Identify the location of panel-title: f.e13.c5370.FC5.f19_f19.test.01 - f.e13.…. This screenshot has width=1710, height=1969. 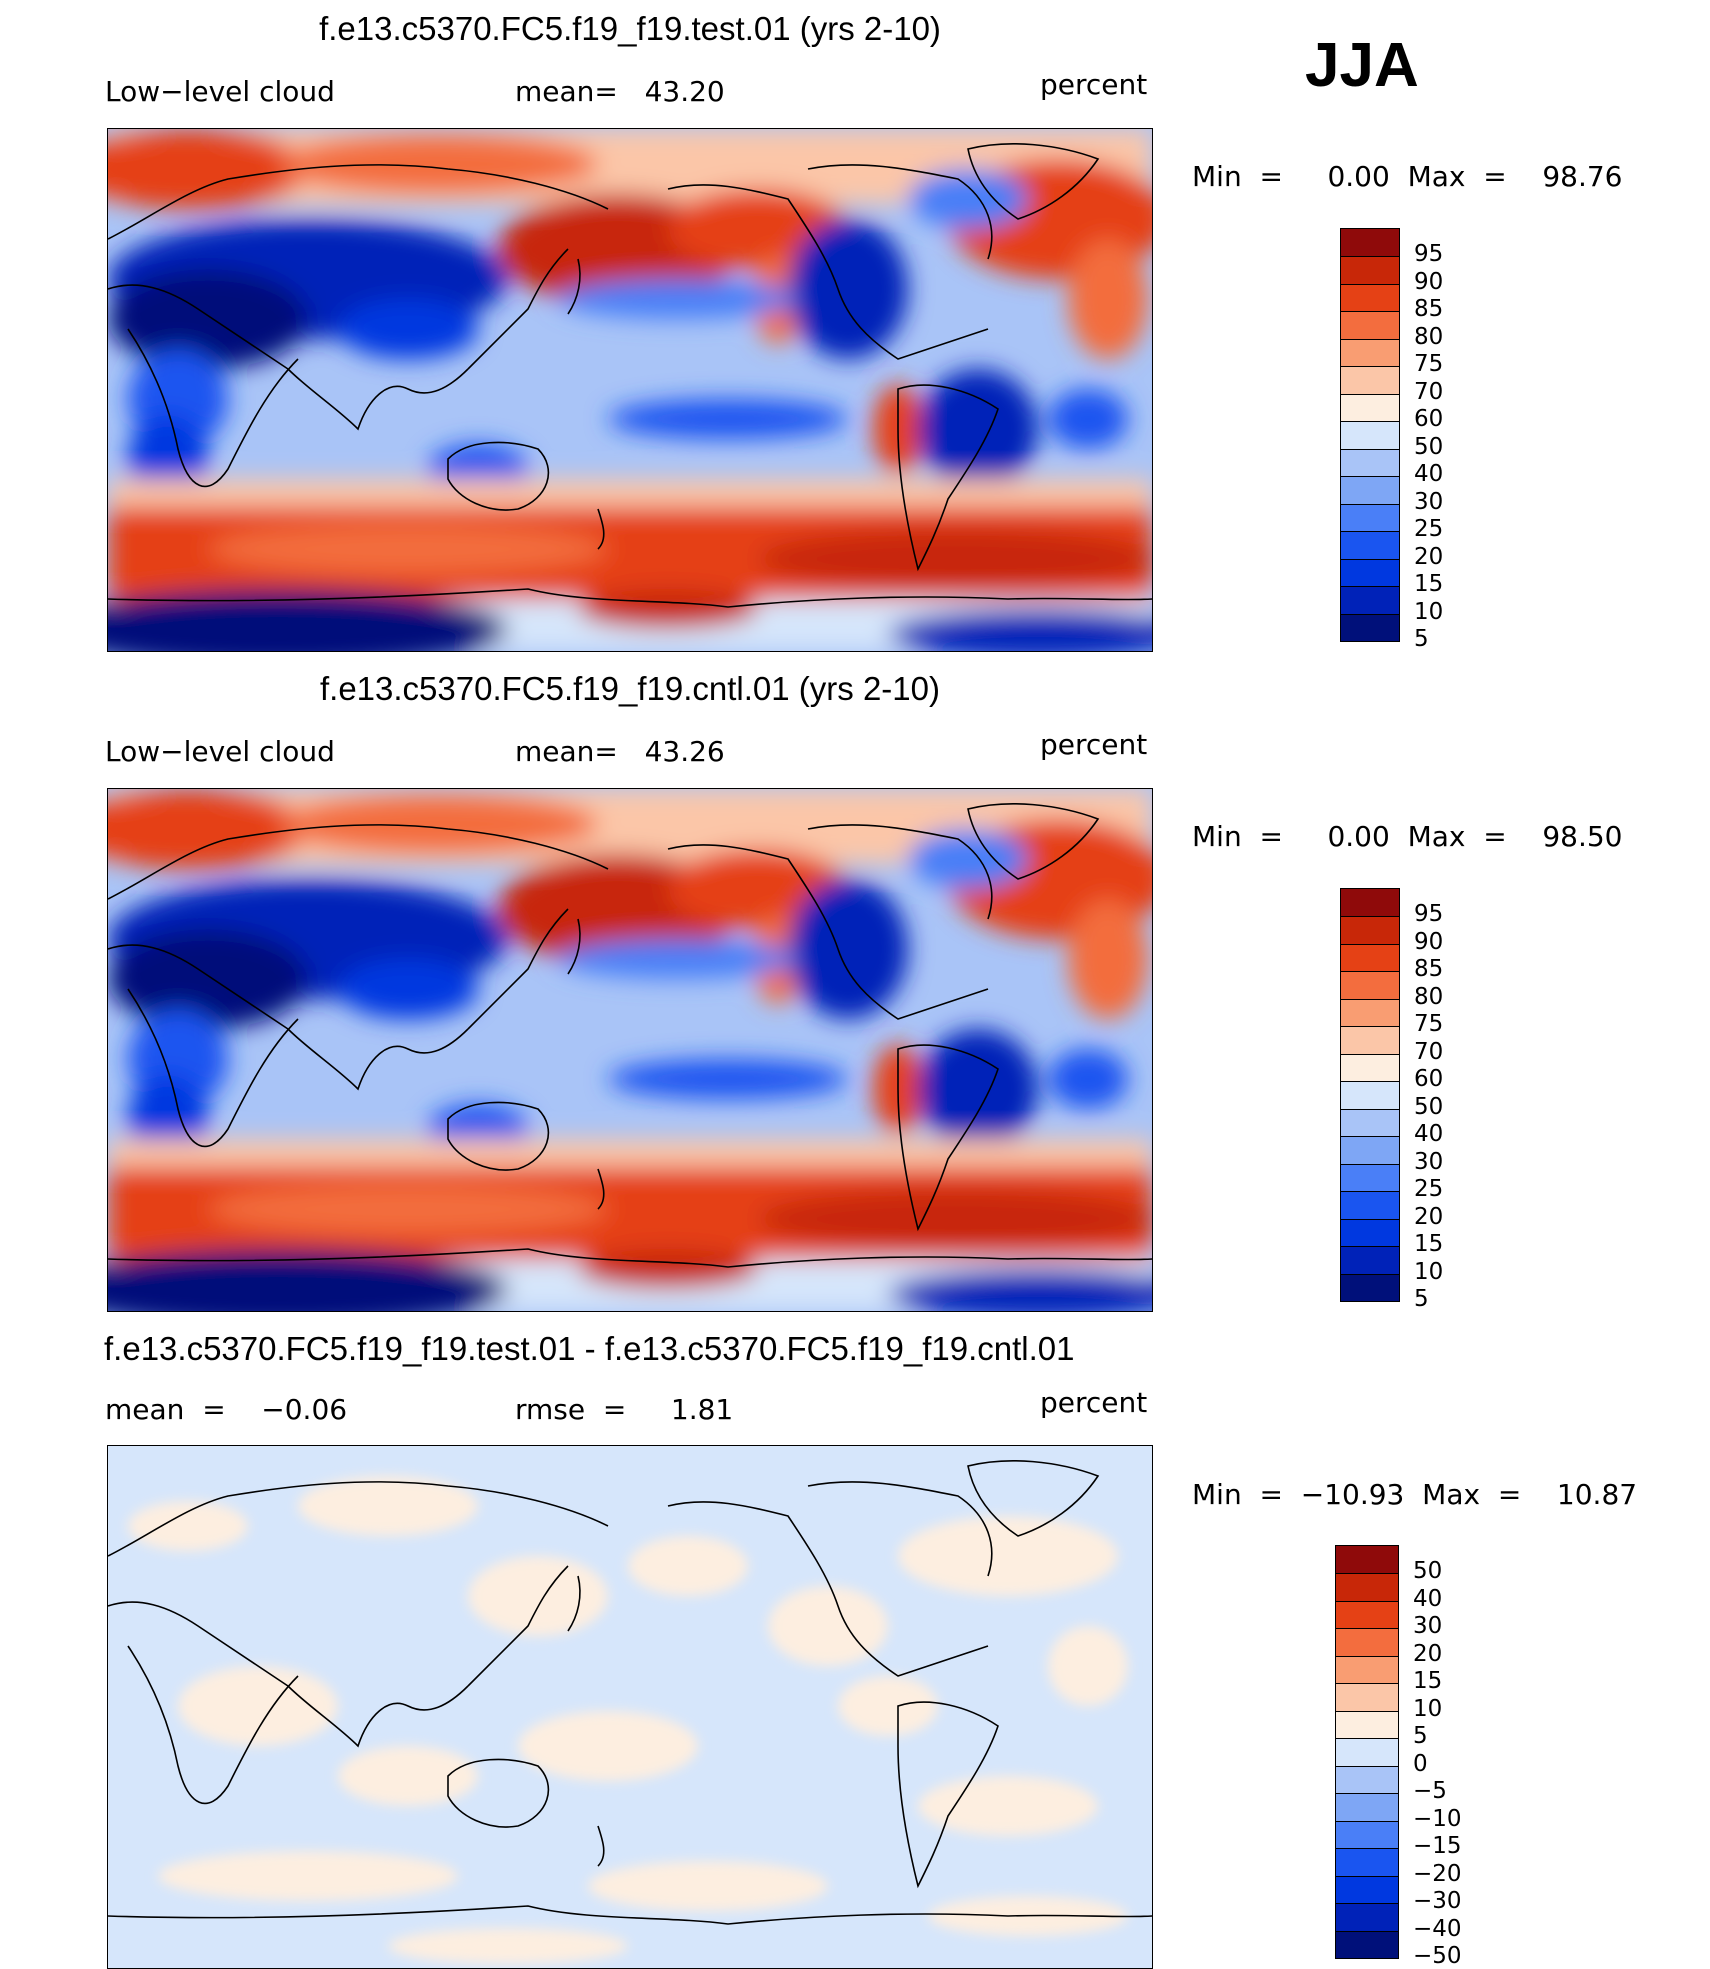
(589, 1348).